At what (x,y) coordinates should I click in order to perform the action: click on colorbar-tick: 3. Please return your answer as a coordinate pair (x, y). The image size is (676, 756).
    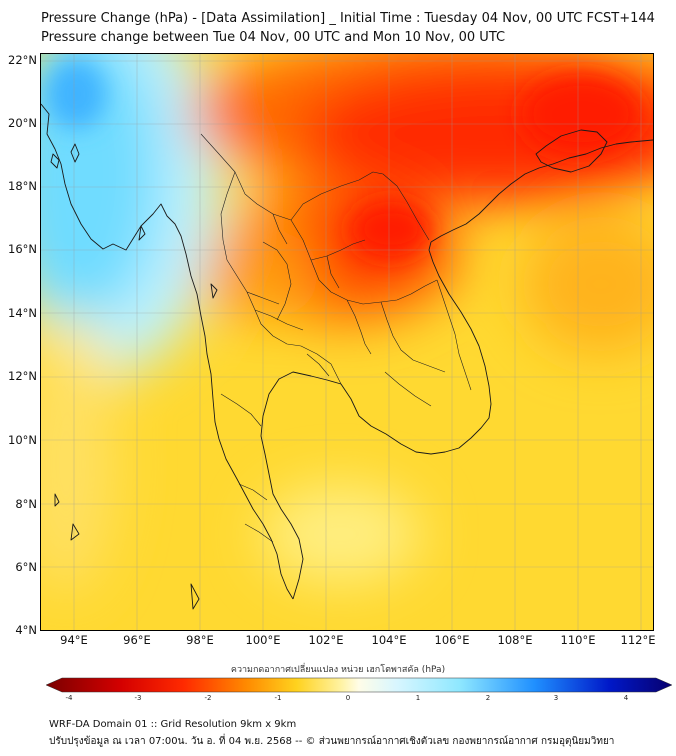
    Looking at the image, I should click on (556, 698).